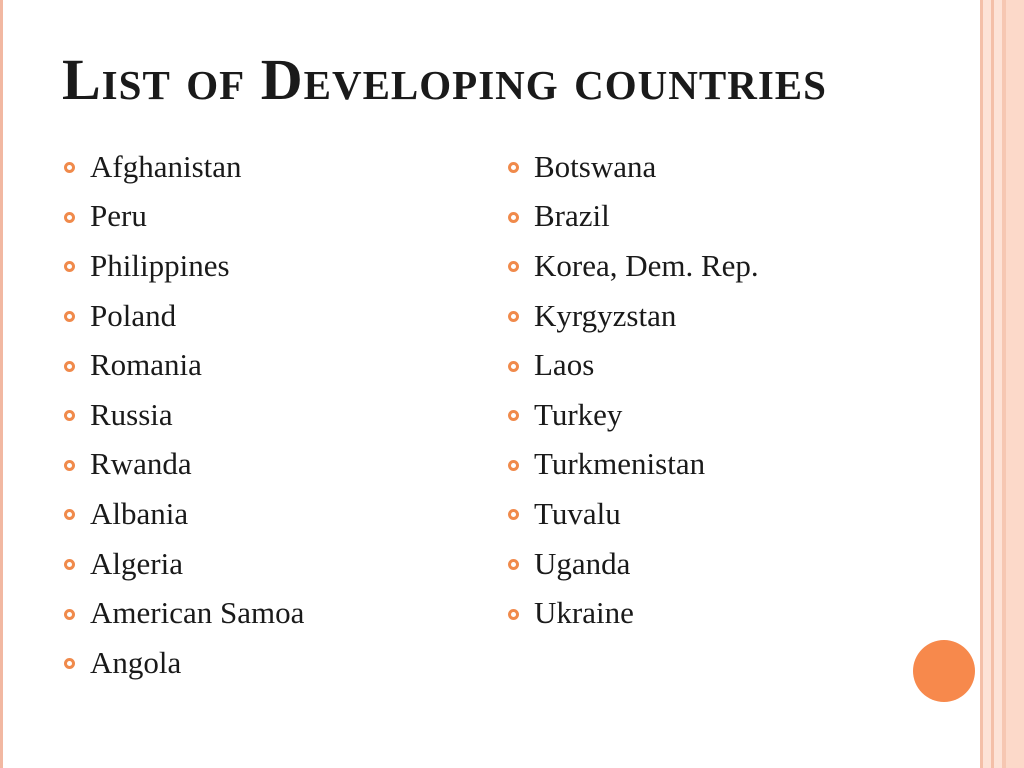 Image resolution: width=1024 pixels, height=768 pixels. I want to click on list-item: Afghanistan, so click(184, 167).